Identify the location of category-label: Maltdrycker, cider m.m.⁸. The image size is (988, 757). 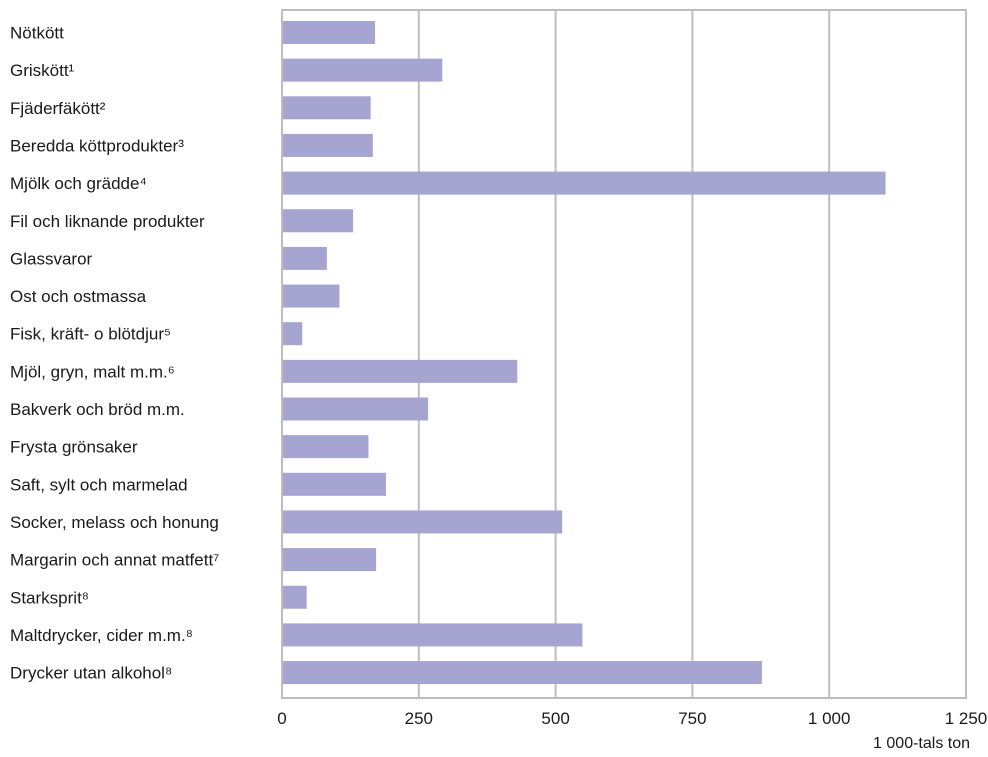
(101, 635).